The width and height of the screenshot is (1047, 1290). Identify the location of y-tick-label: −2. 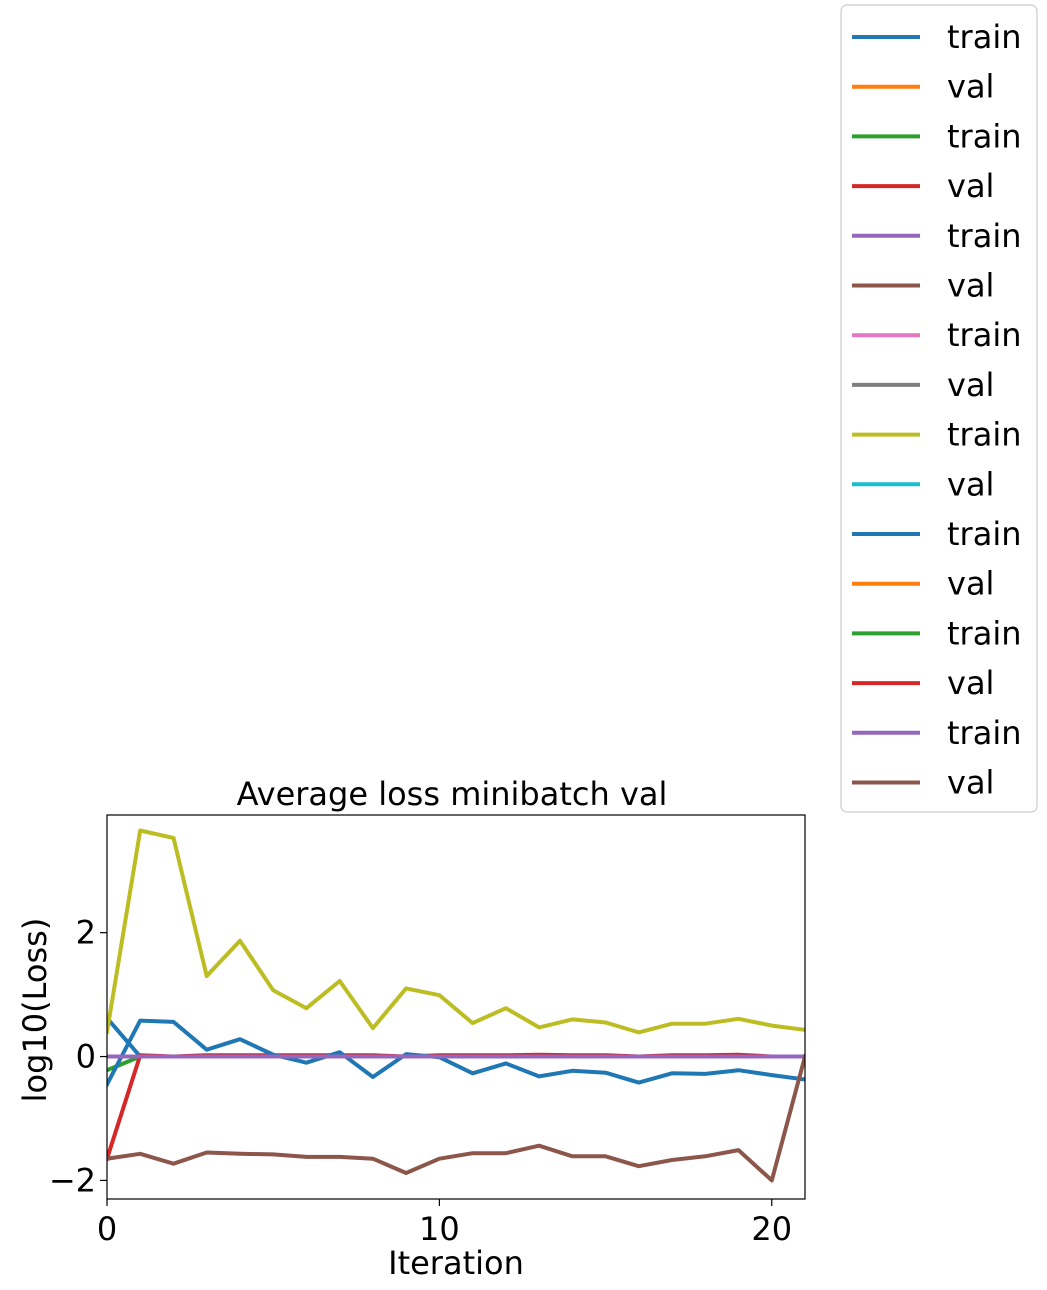
(72, 1180).